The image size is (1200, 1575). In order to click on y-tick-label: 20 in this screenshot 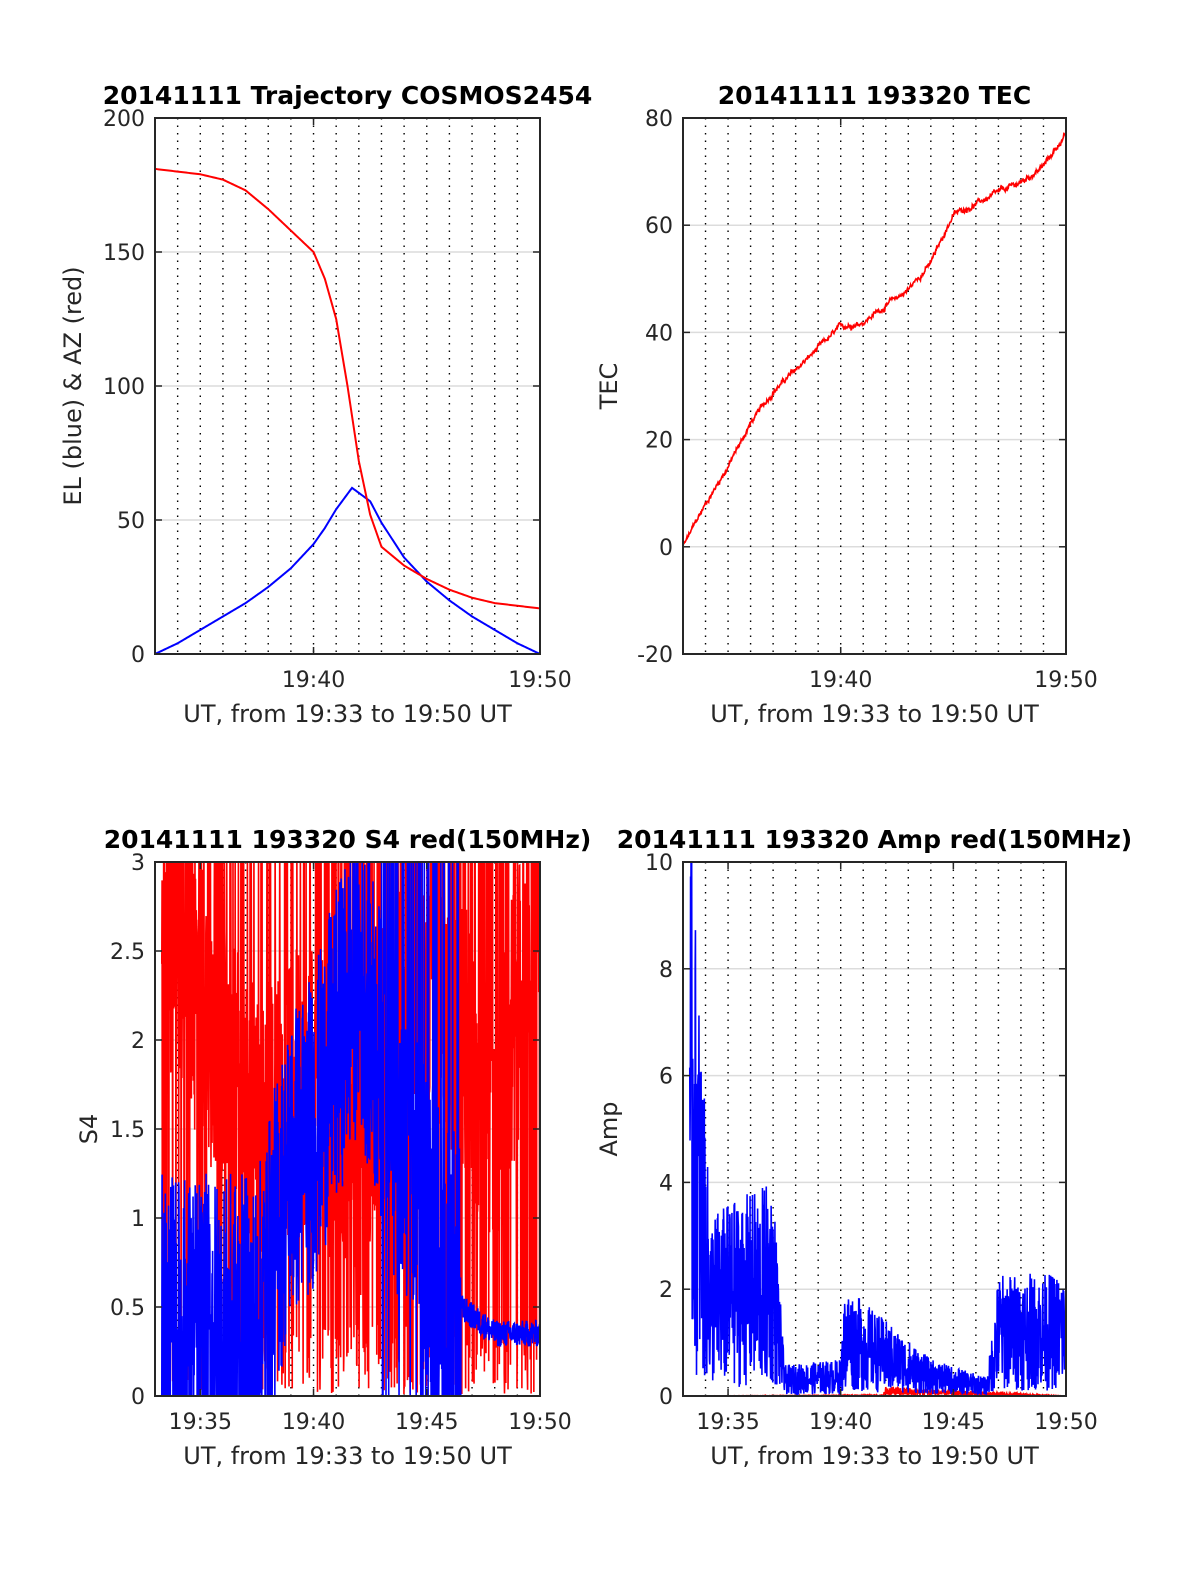, I will do `click(659, 441)`.